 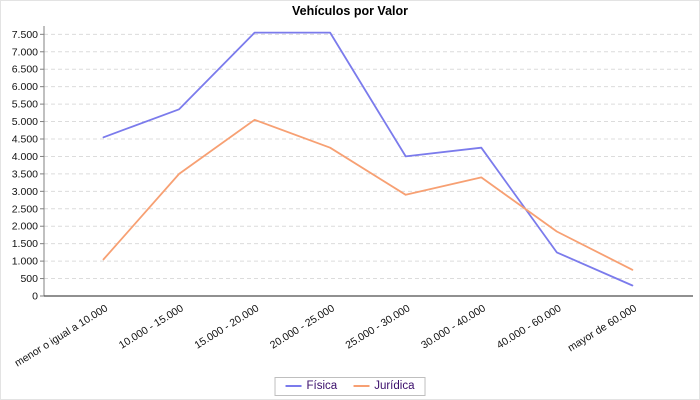 What do you see at coordinates (349, 11) in the screenshot?
I see `chart-title: Vehículos por Valor` at bounding box center [349, 11].